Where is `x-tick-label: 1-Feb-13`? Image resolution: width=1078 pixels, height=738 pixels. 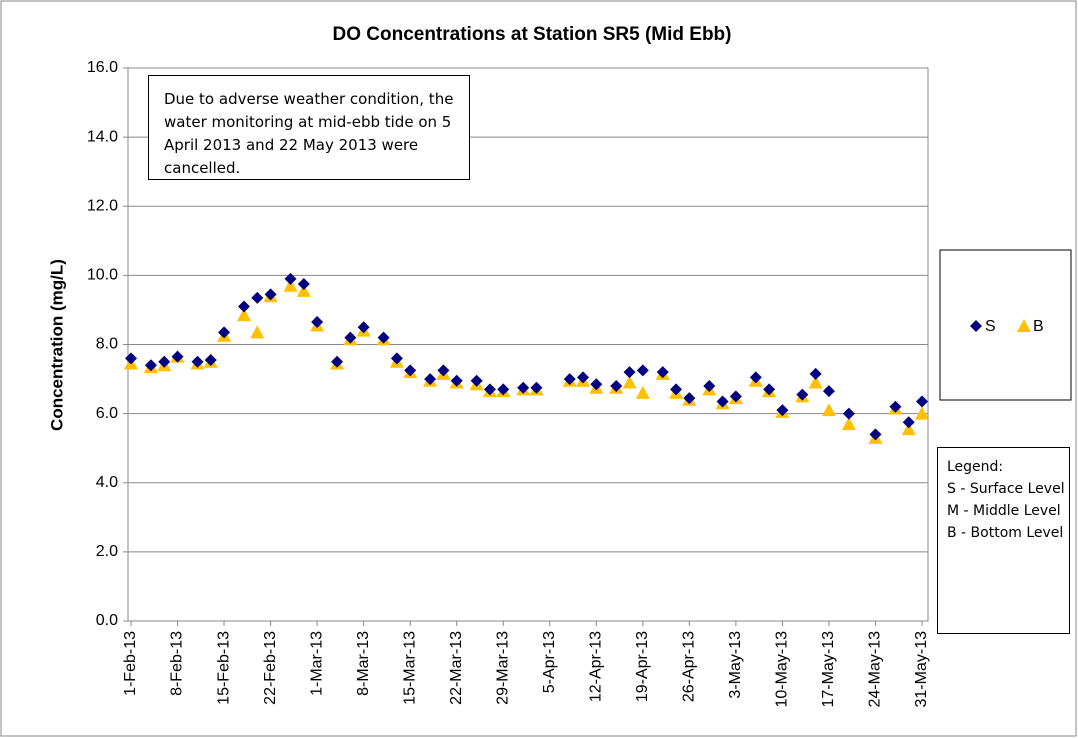
x-tick-label: 1-Feb-13 is located at coordinates (130, 663).